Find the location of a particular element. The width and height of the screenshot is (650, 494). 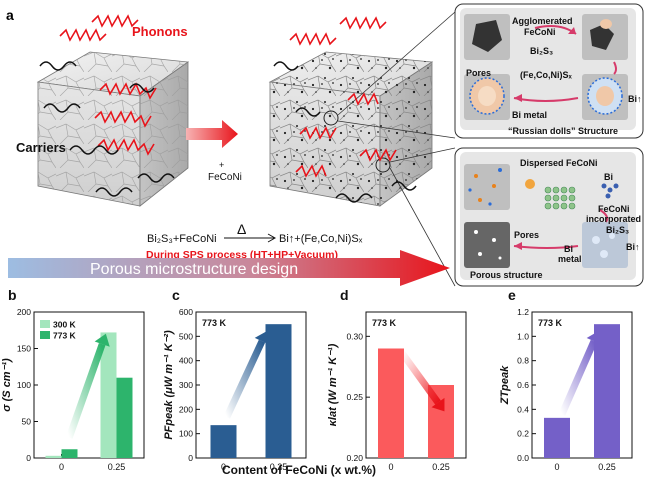

y-tick-label: 500 is located at coordinates (186, 336).